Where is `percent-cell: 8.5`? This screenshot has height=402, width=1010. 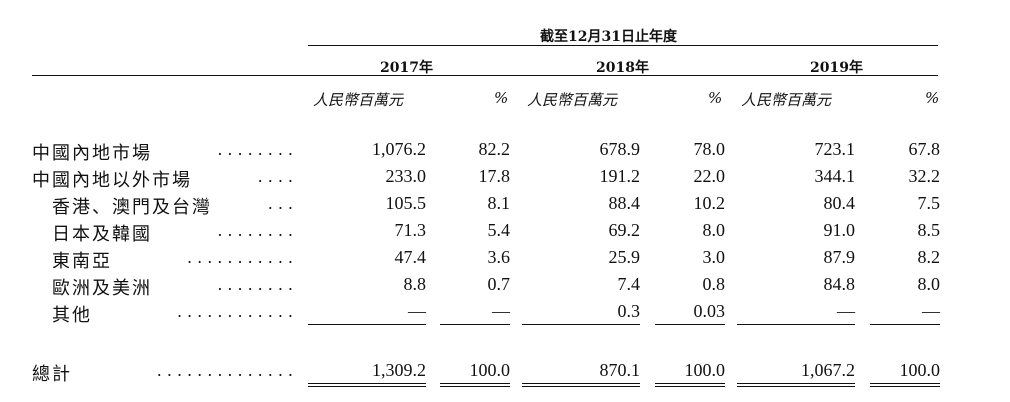 percent-cell: 8.5 is located at coordinates (929, 230).